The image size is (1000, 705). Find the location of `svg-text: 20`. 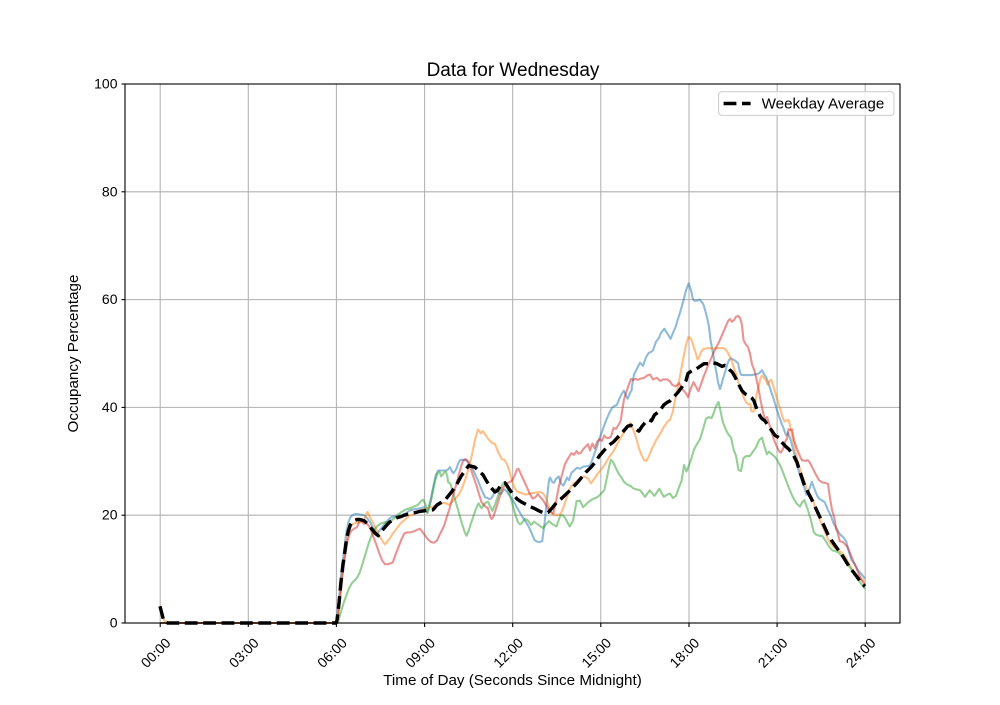

svg-text: 20 is located at coordinates (110, 515).